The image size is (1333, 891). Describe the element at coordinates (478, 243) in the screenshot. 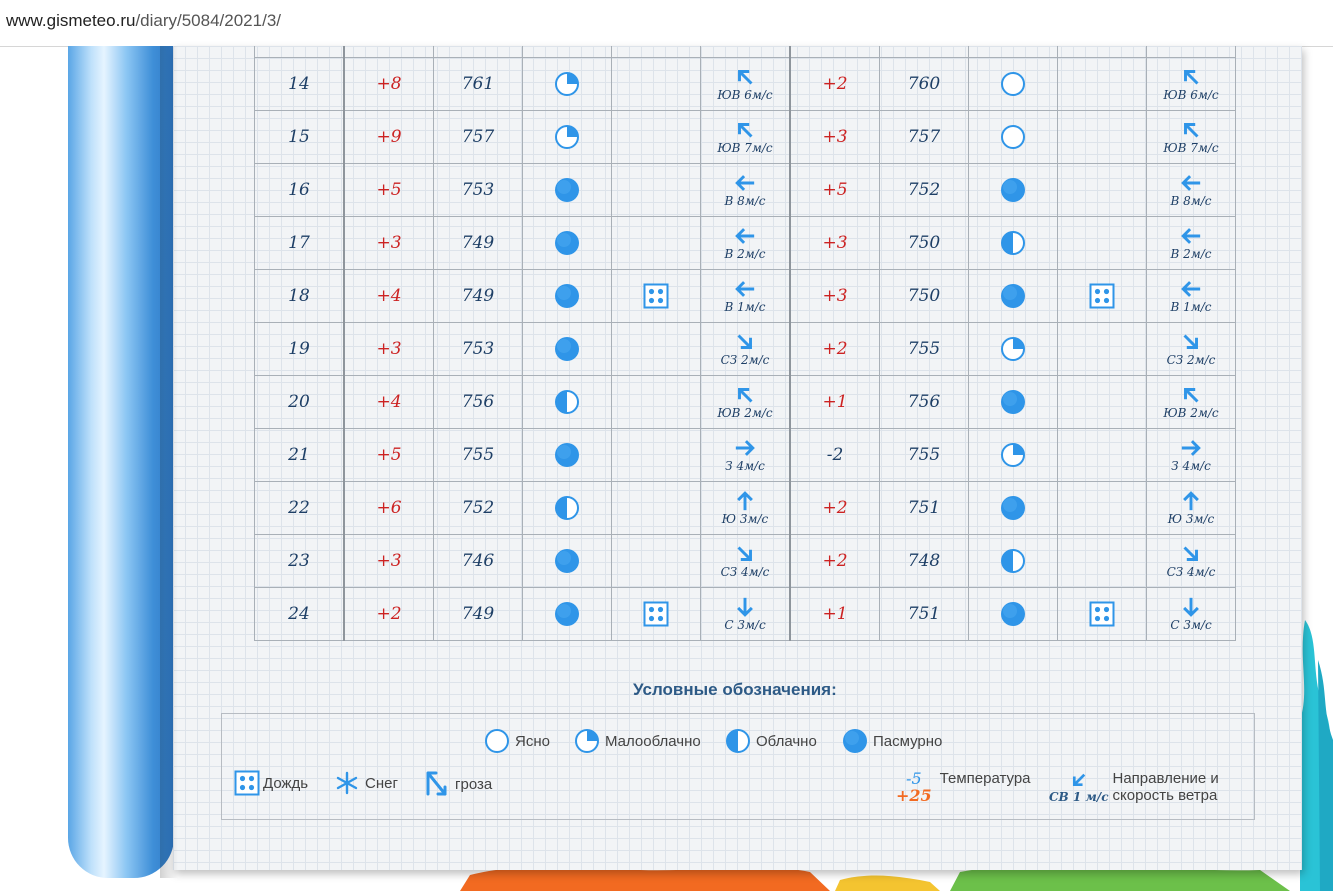

I see `day-pressure-value: 749` at that location.